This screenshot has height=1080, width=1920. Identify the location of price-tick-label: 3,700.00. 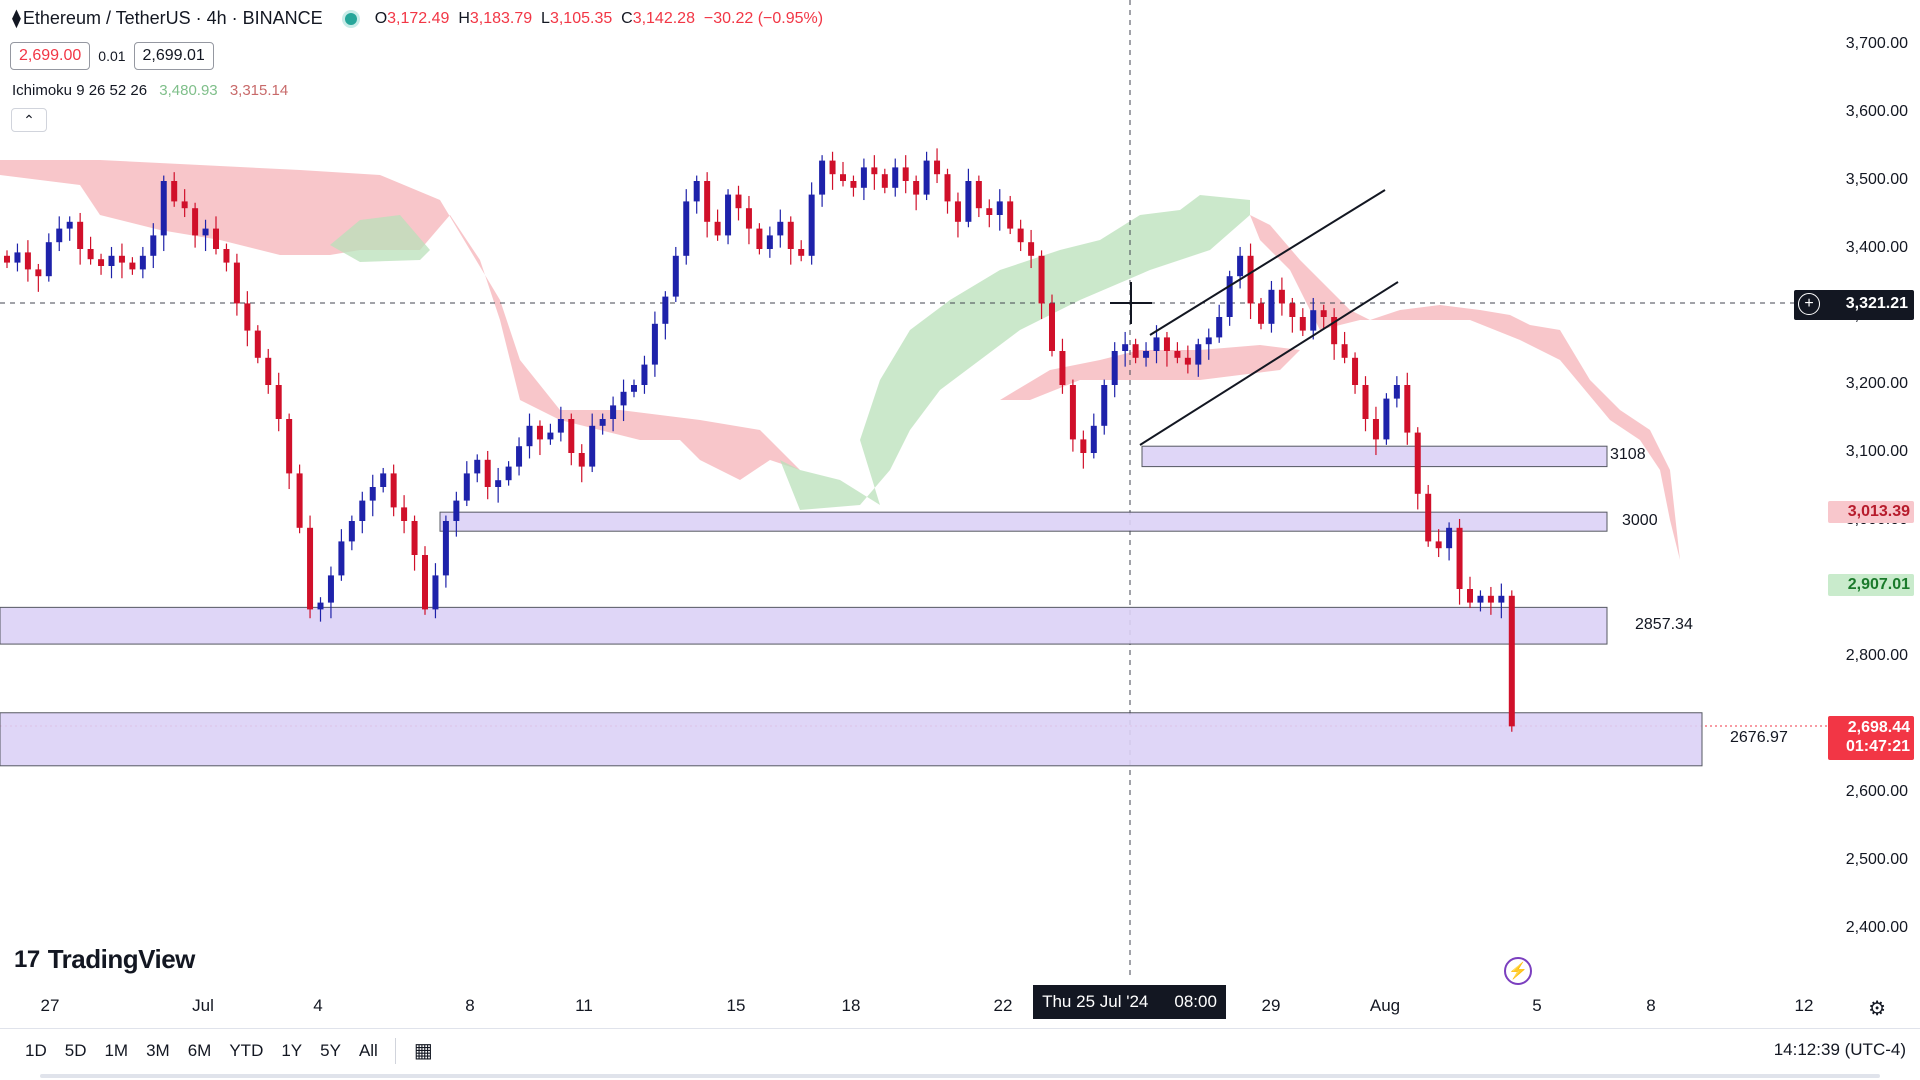
(1876, 43).